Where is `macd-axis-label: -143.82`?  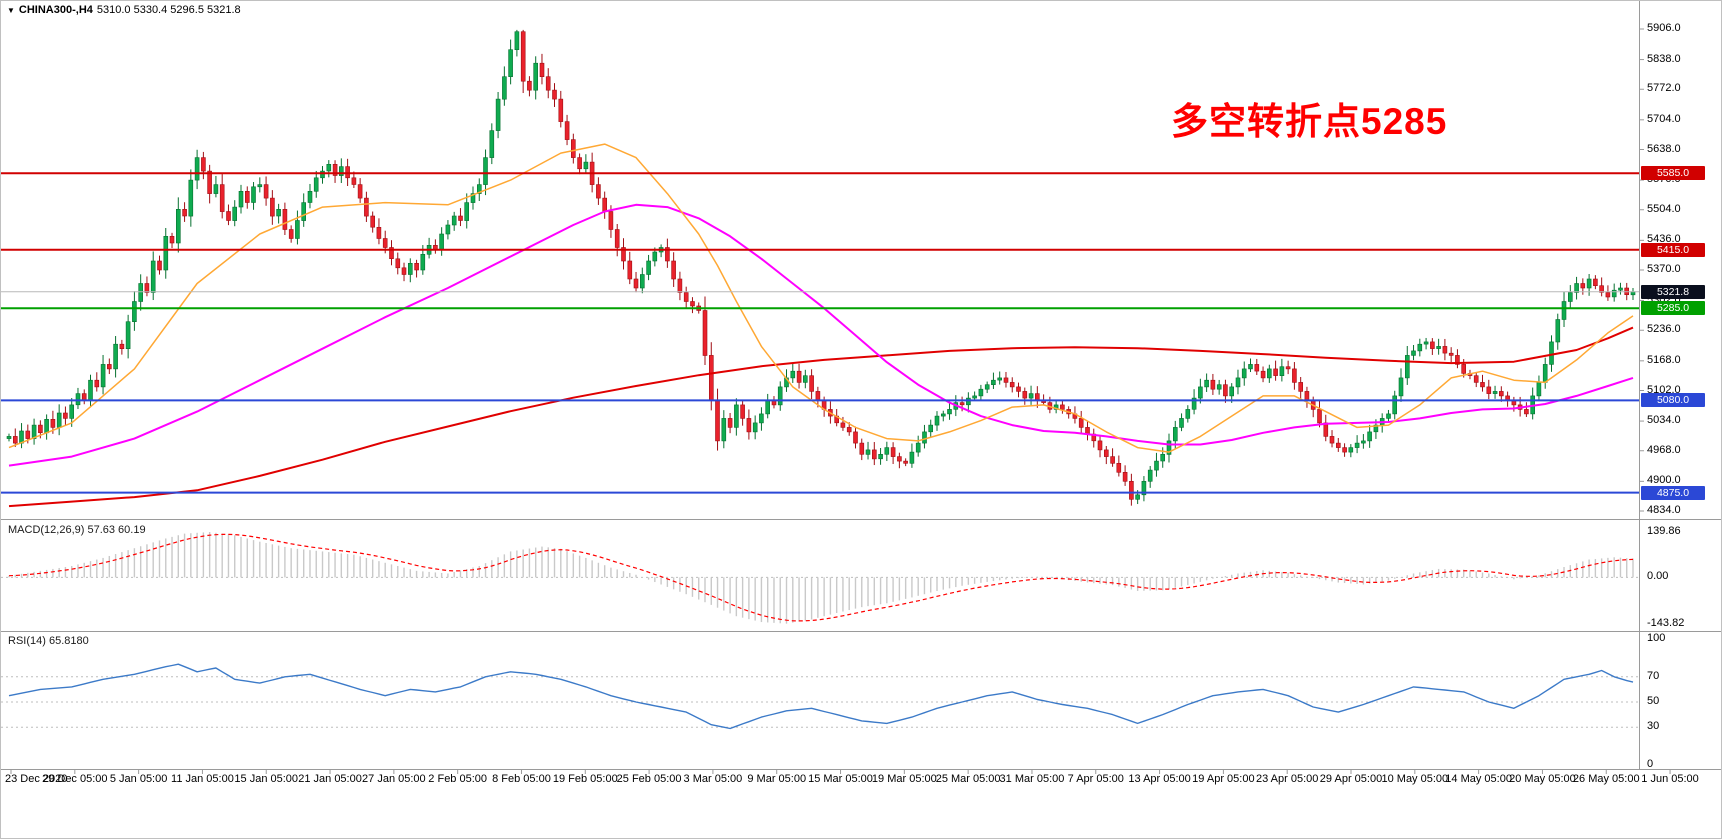 macd-axis-label: -143.82 is located at coordinates (1666, 623).